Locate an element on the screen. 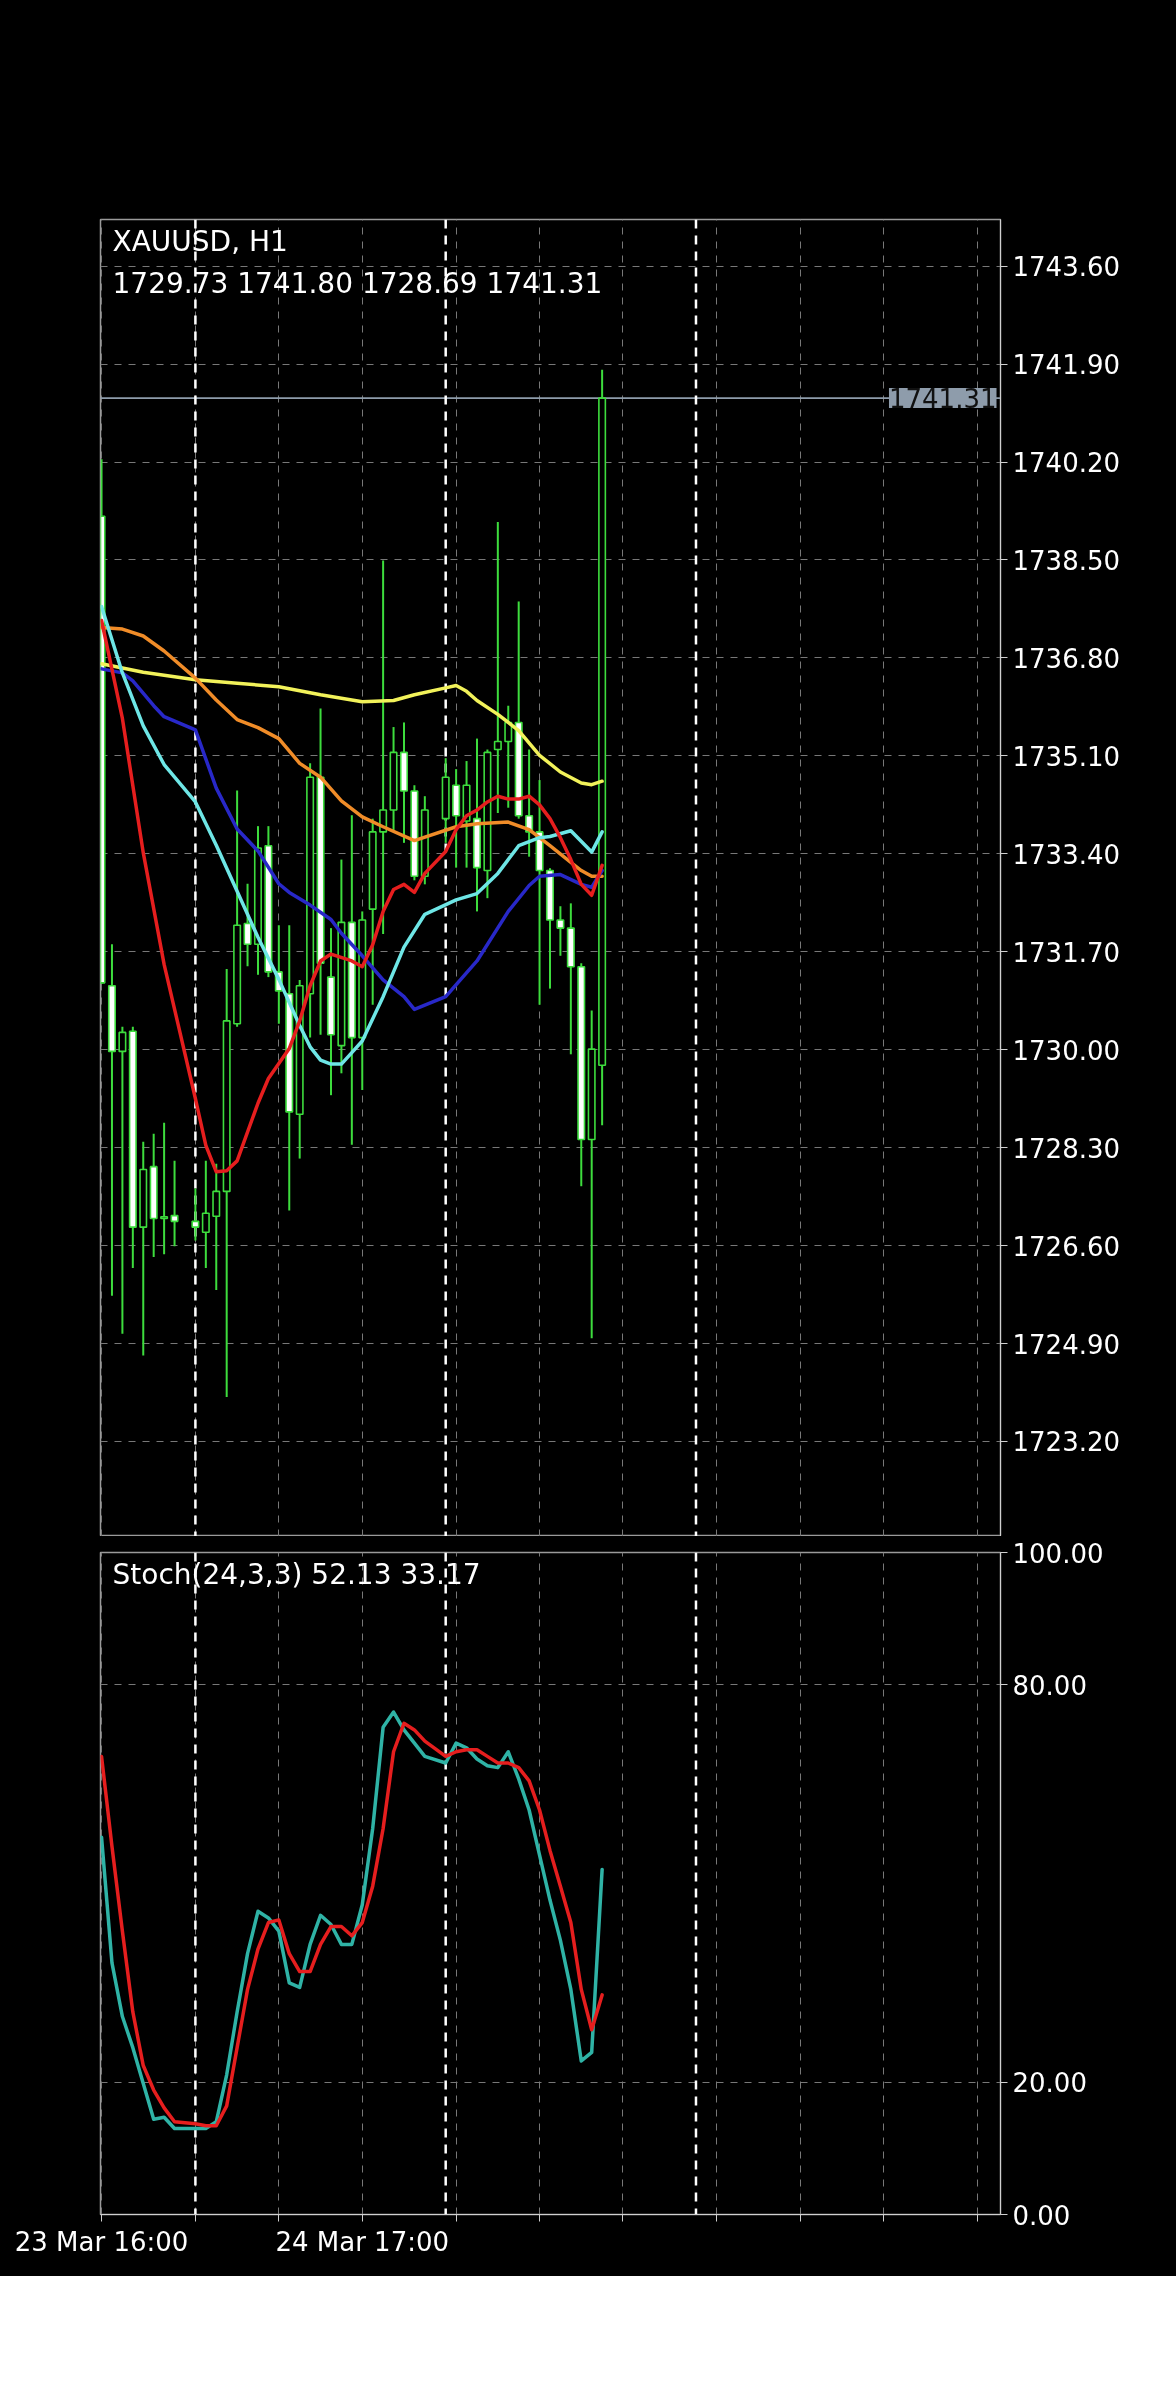 Image resolution: width=1176 pixels, height=2400 pixels. y-tick-label: 1723.20 is located at coordinates (1066, 1442).